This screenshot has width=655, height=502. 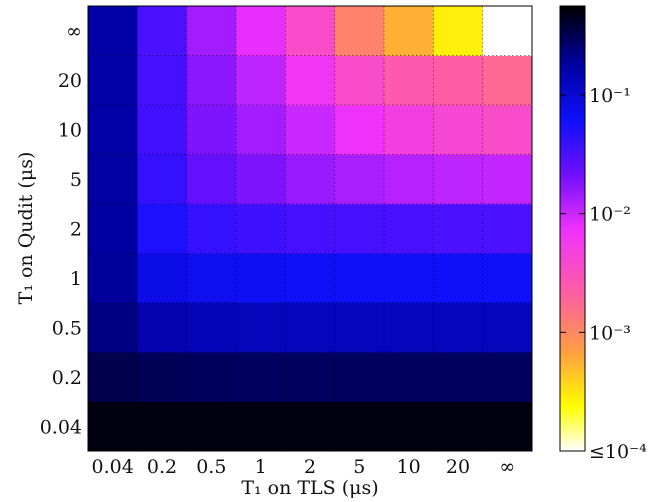 I want to click on y-tick-label: 10, so click(x=70, y=131).